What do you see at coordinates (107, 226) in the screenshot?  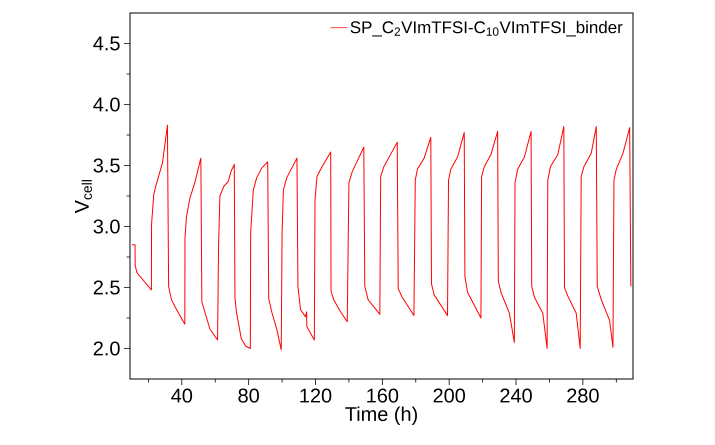 I see `y-tick-label: 3.0` at bounding box center [107, 226].